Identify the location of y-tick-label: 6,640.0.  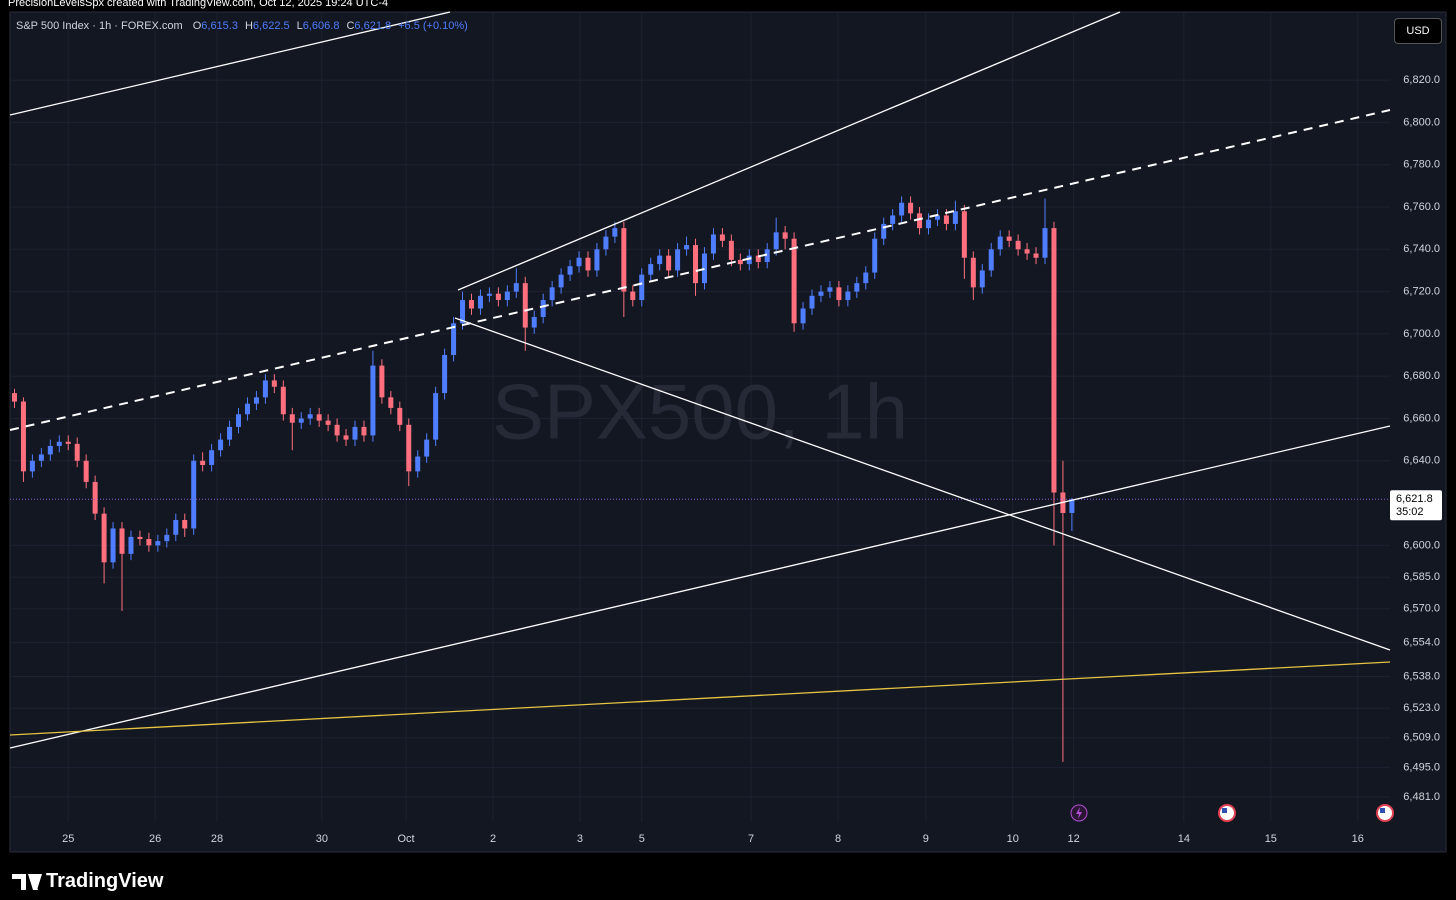
(1421, 461).